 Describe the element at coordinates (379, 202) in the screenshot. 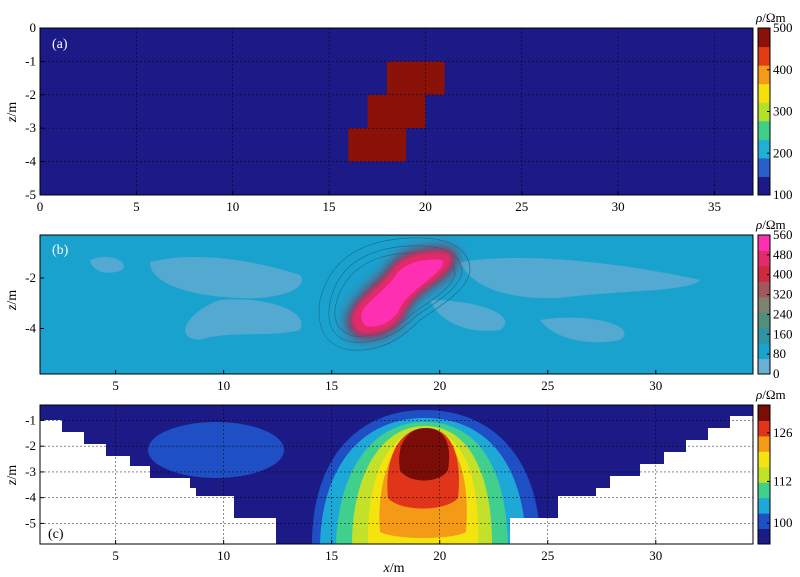

I see `x-tick-labels: 0 5 10 15 20 25 30 35` at that location.